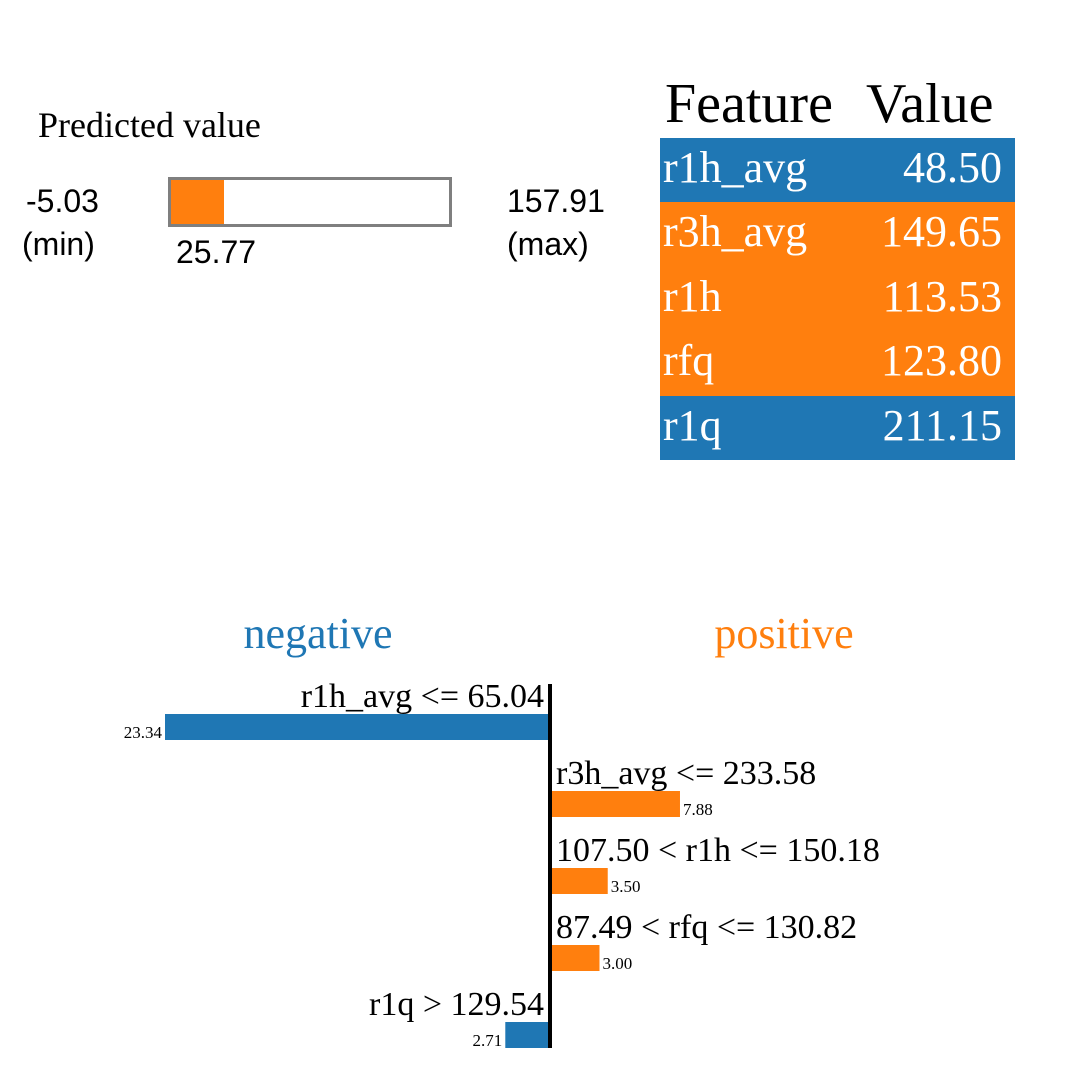 This screenshot has height=1080, width=1080. I want to click on feature-value: 211.15, so click(942, 425).